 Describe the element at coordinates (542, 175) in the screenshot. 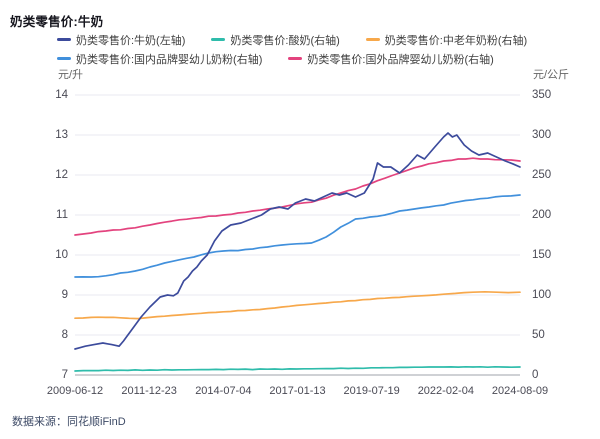

I see `right-axis-tick-label: 250` at that location.